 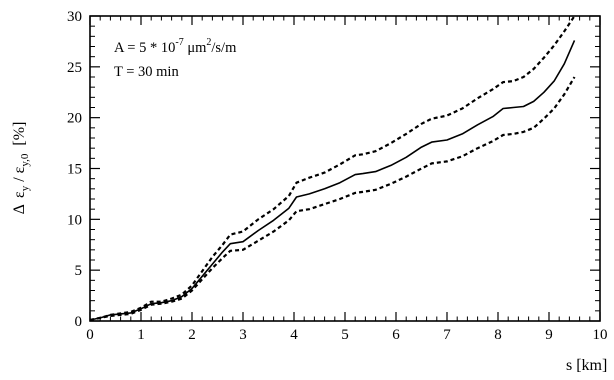 What do you see at coordinates (195, 48) in the screenshot?
I see `annotation-a-mid: μm` at bounding box center [195, 48].